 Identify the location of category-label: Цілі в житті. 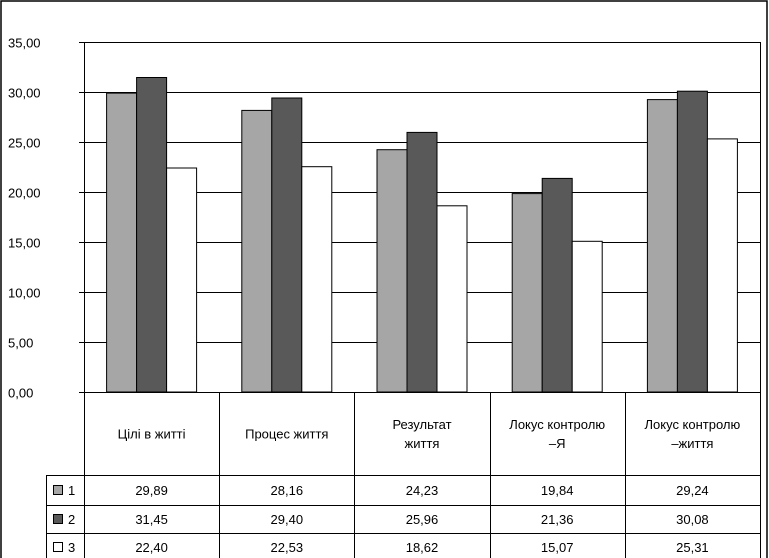
(152, 434).